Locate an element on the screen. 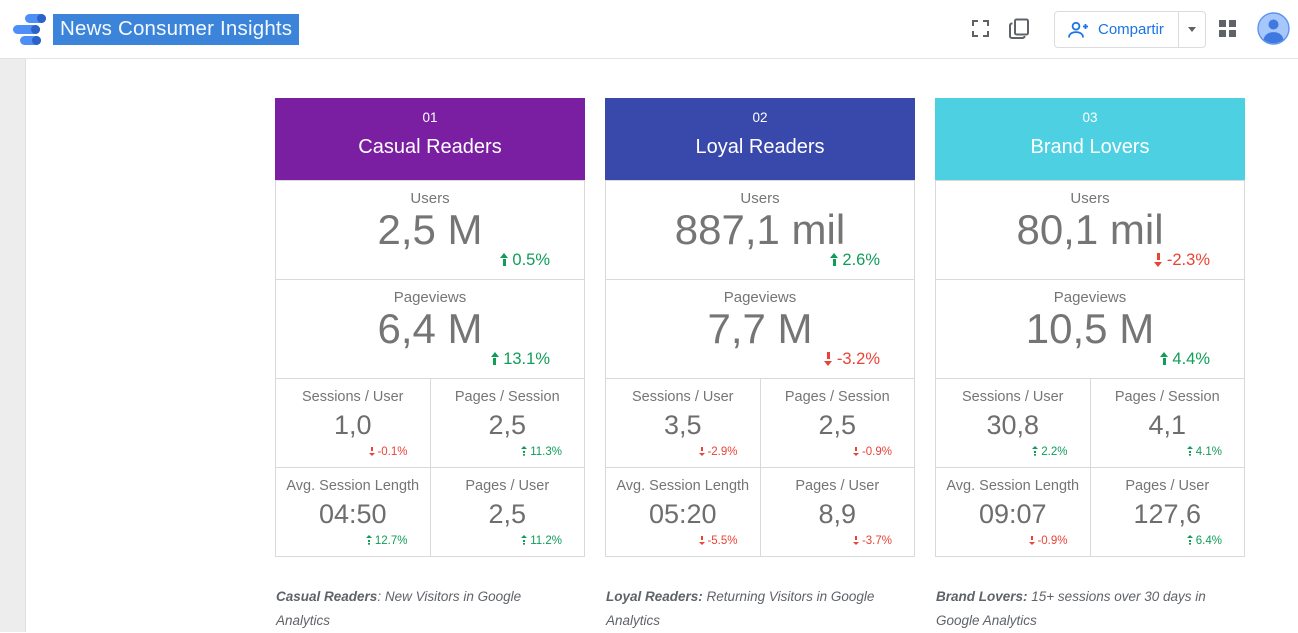 This screenshot has width=1298, height=633. pageviews-scorecard: Pageviews 10,5 M 4.4% is located at coordinates (1090, 329).